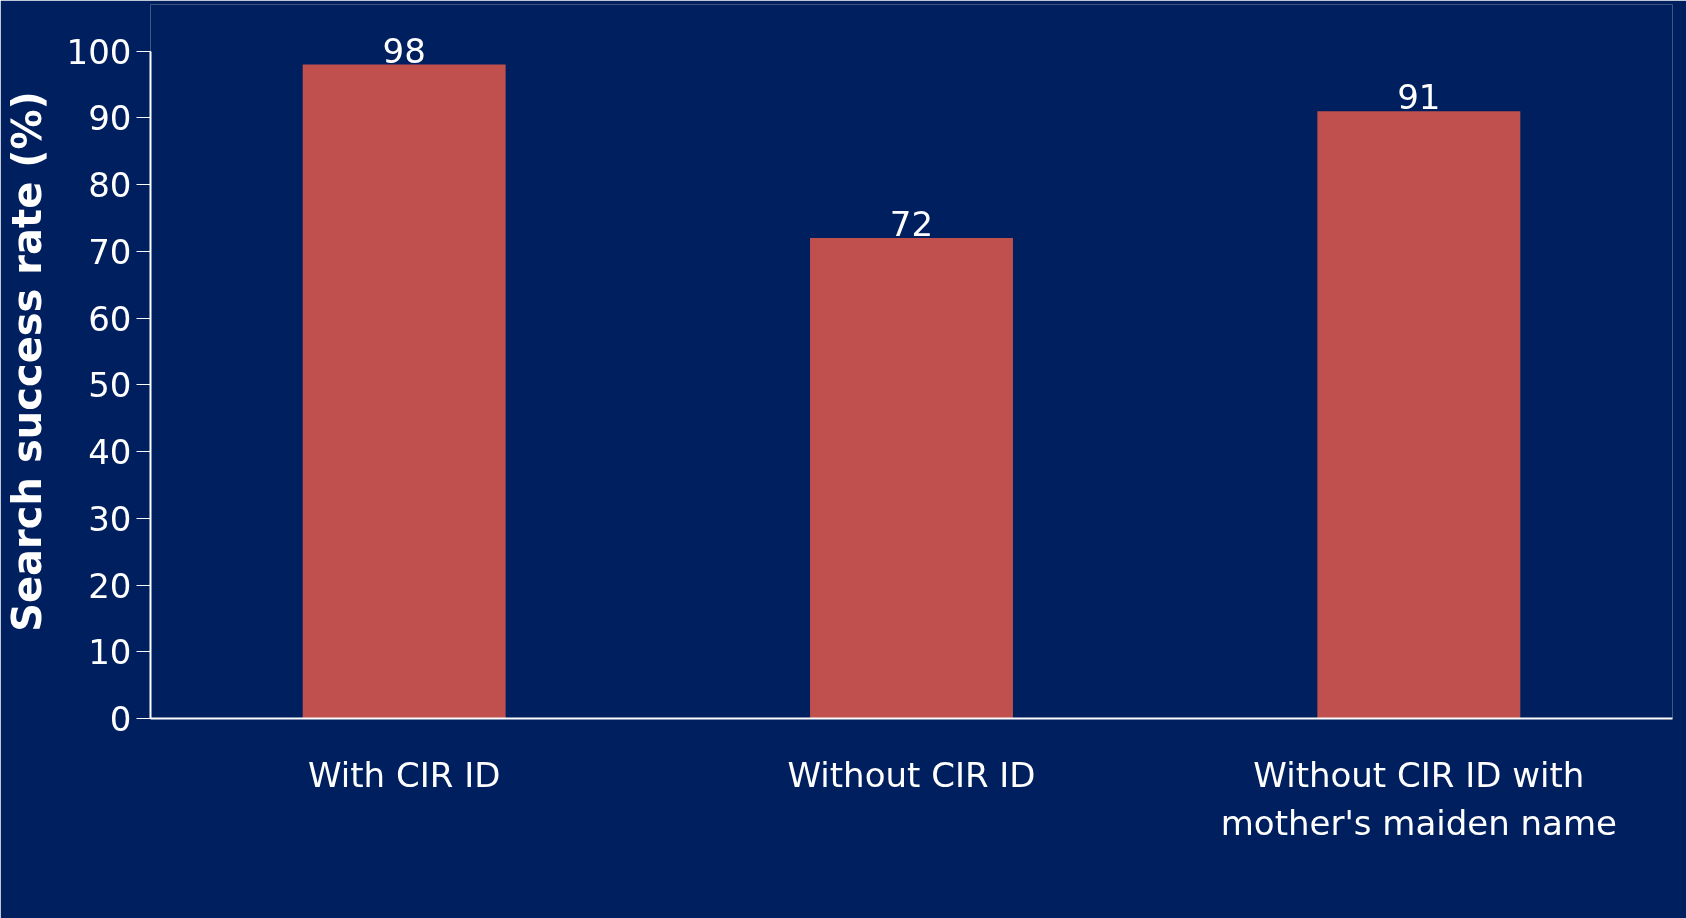 This screenshot has height=918, width=1686. Describe the element at coordinates (1418, 798) in the screenshot. I see `x-tick-label: Without CIR ID with mother's maiden name` at that location.